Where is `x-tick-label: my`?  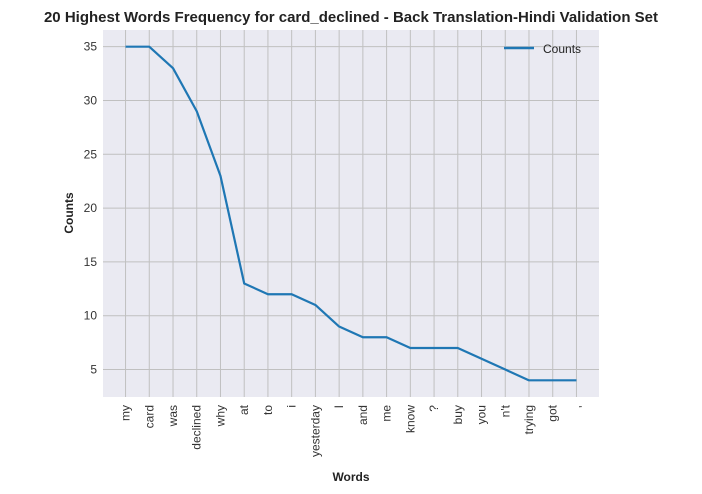
x-tick-label: my is located at coordinates (126, 413).